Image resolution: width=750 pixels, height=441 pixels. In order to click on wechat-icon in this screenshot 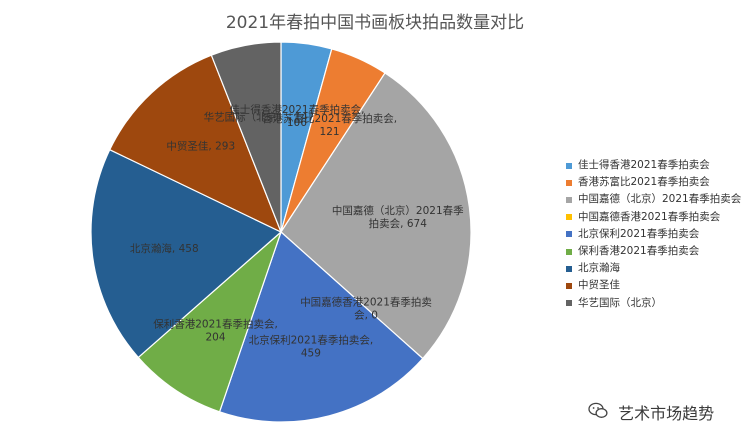, I will do `click(600, 412)`.